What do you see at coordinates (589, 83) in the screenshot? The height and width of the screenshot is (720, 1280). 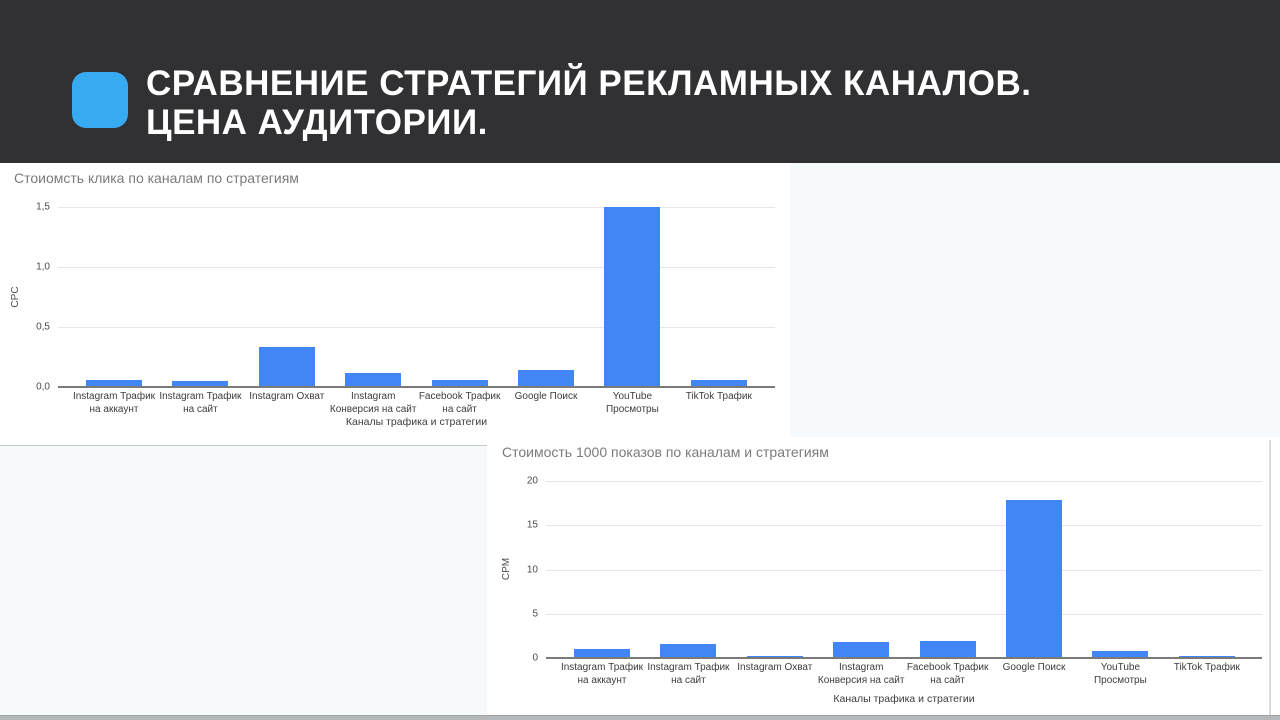 I see `slide-title-line1: СРАВНЕНИЕ СТРАТЕГИЙ РЕКЛАМНЫХ КАНАЛОВ.` at bounding box center [589, 83].